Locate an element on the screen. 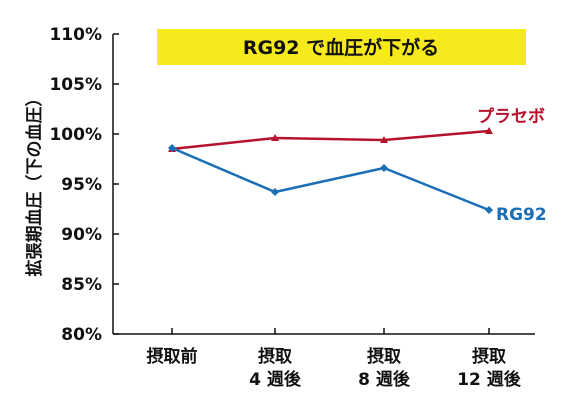 The height and width of the screenshot is (401, 566). y-tick-label: 95% is located at coordinates (81, 185).